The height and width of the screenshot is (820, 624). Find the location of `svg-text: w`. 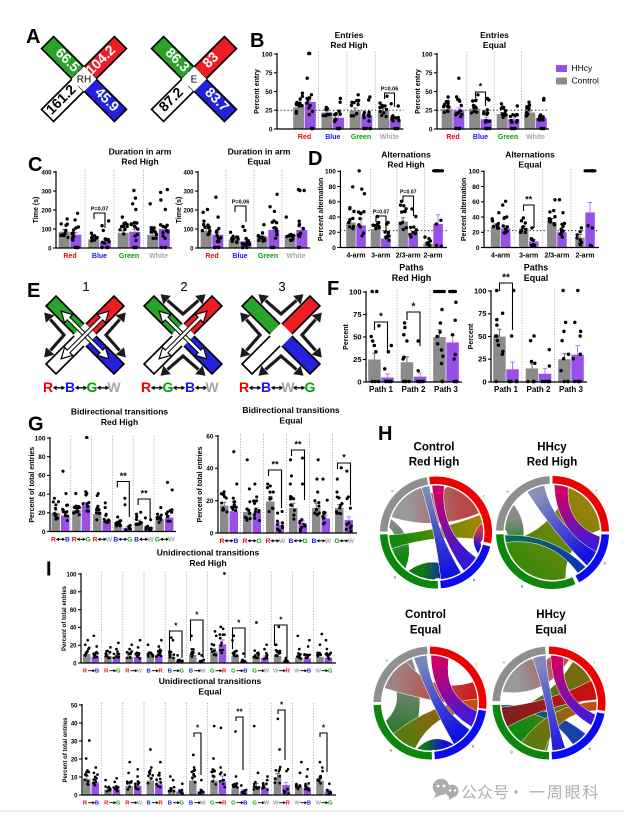

svg-text: w is located at coordinates (386, 659).